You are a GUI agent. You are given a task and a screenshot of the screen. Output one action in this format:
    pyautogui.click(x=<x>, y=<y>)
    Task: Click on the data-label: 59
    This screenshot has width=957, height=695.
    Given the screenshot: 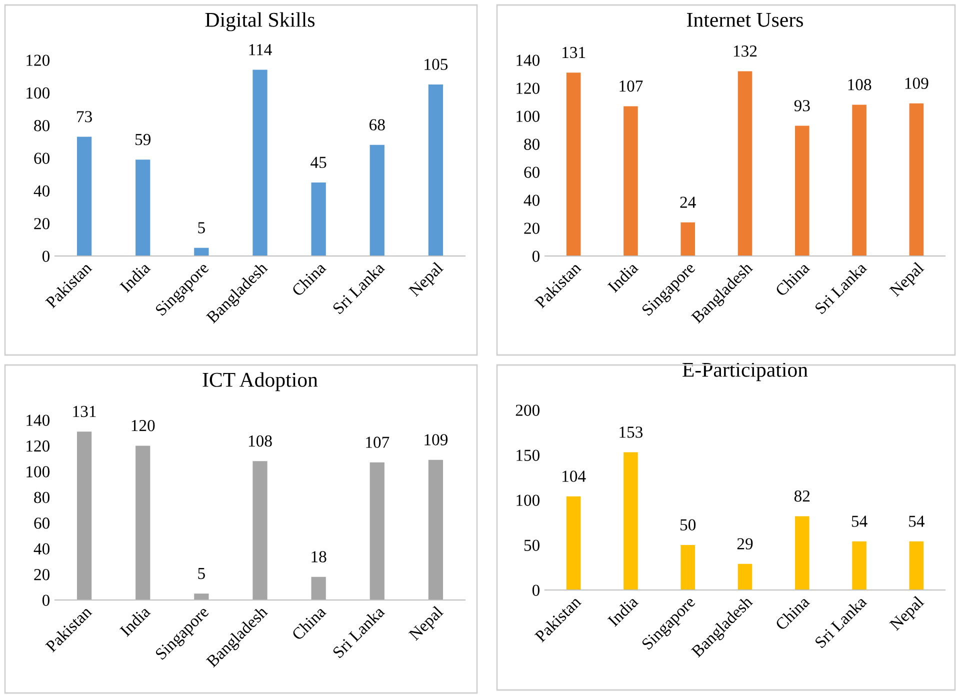 What is the action you would take?
    pyautogui.click(x=143, y=140)
    